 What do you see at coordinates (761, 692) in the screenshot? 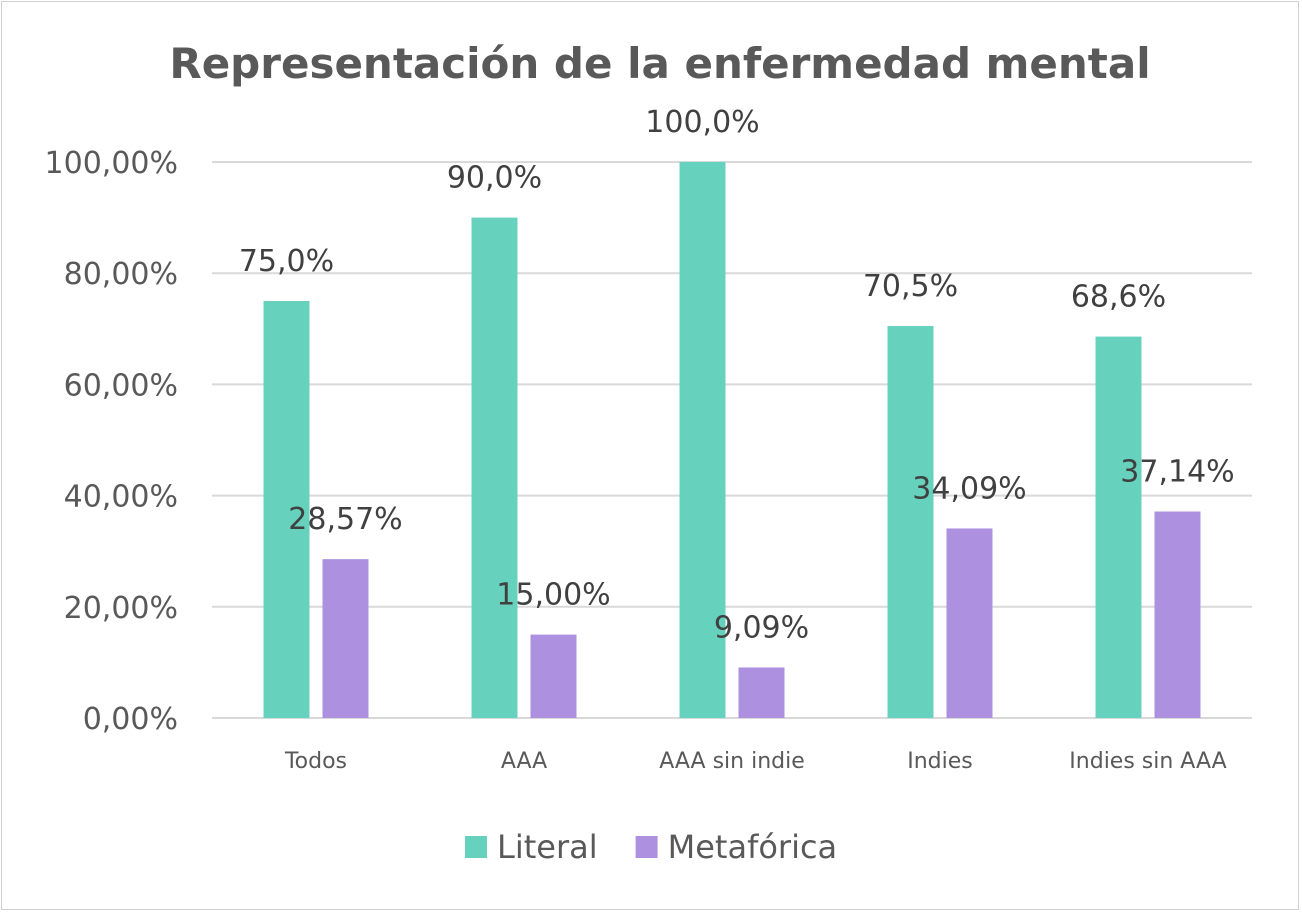
I see `bar-metafórica-2` at bounding box center [761, 692].